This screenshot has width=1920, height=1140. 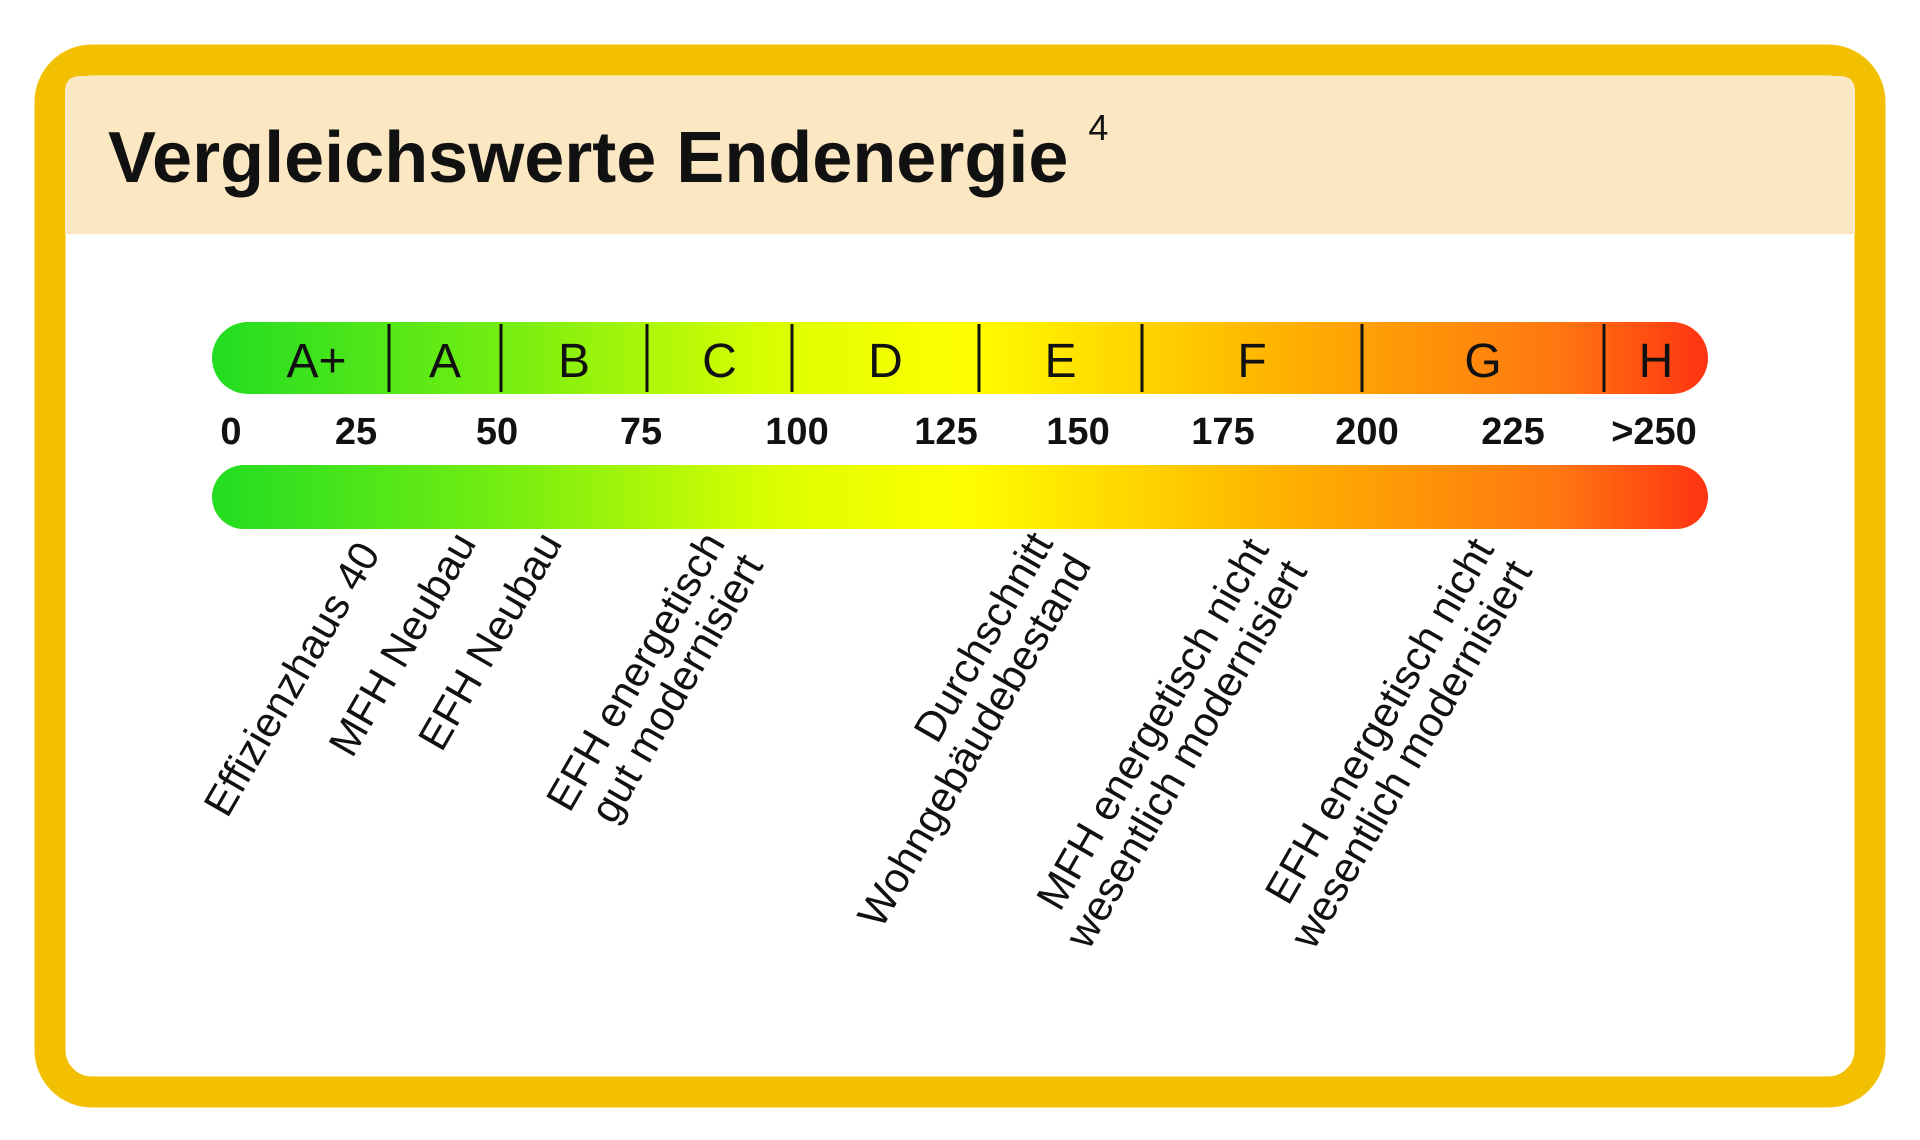 I want to click on class-bar, so click(x=960, y=358).